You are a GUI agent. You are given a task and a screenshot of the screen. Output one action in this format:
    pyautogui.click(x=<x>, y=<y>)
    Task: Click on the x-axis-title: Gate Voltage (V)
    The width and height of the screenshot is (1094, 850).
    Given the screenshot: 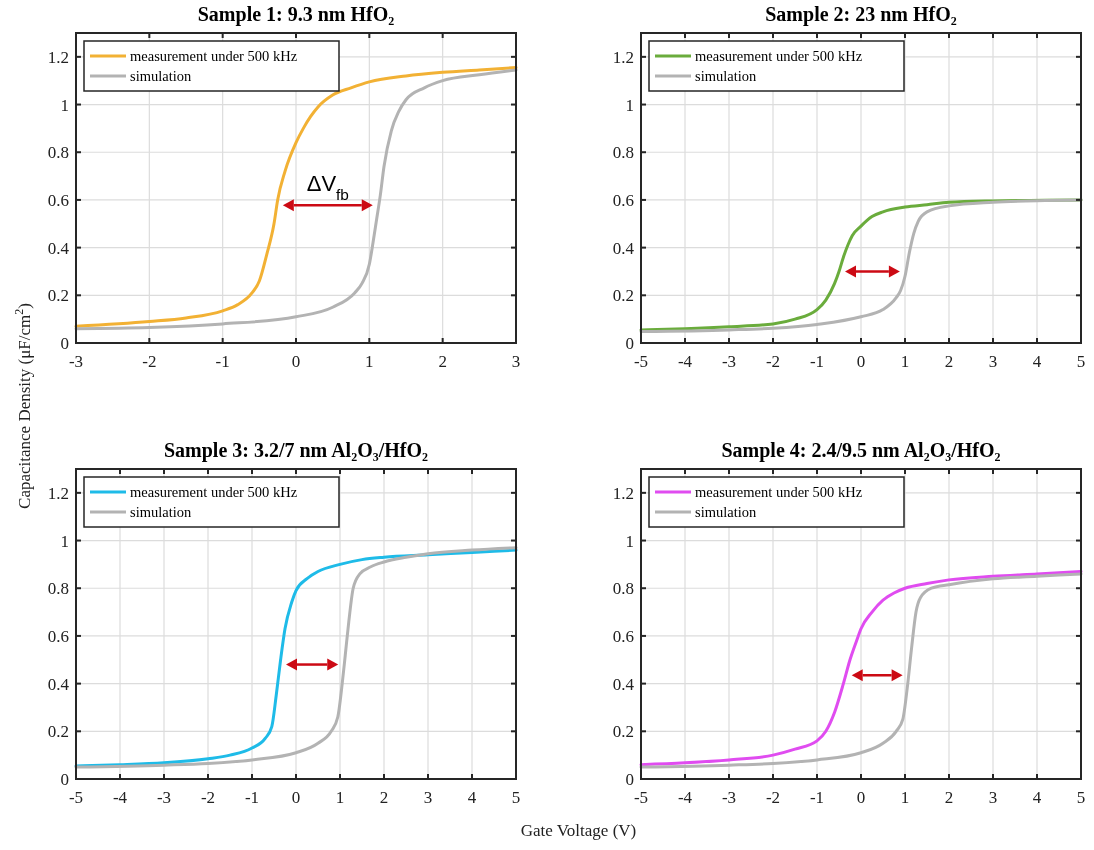 What is the action you would take?
    pyautogui.click(x=578, y=830)
    